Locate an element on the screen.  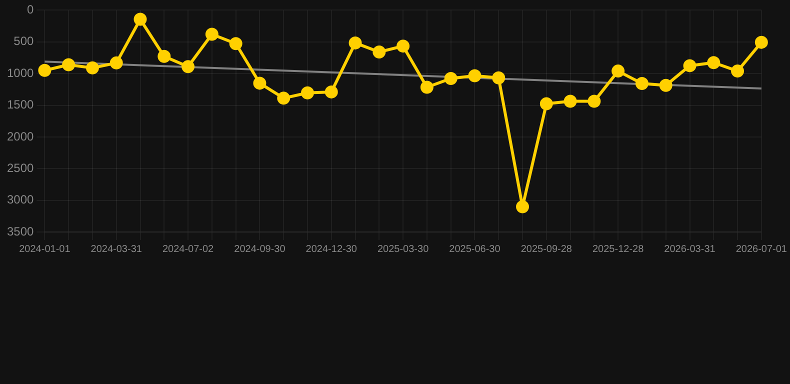
x-tick-label: 2024-01-01 is located at coordinates (45, 249).